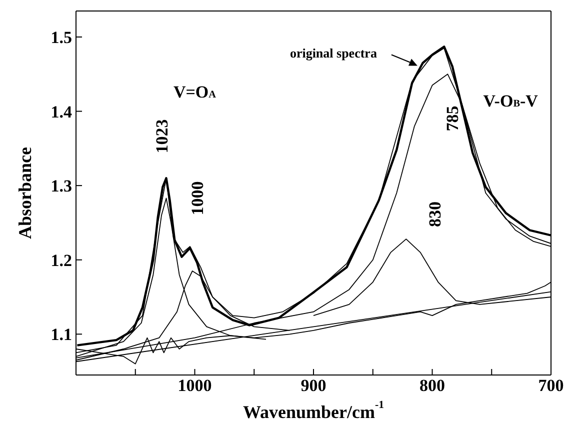 This screenshot has height=430, width=564. What do you see at coordinates (195, 386) in the screenshot?
I see `x-tick-label: 1000` at bounding box center [195, 386].